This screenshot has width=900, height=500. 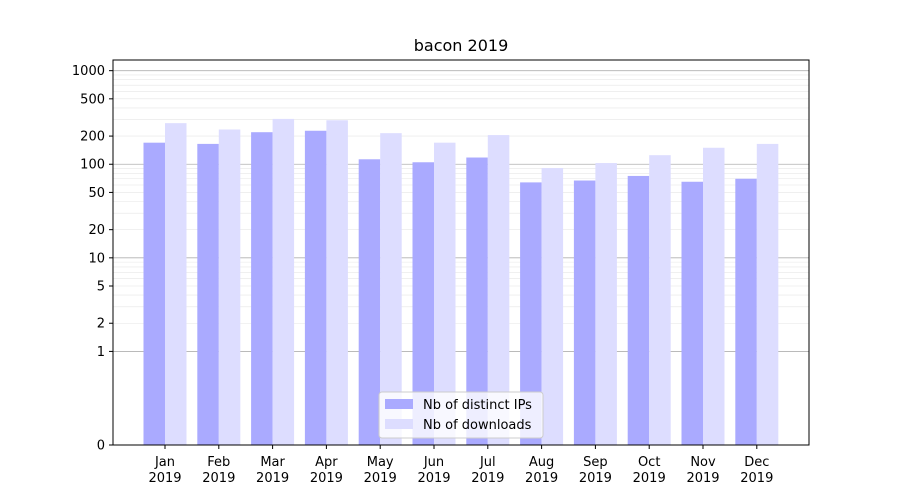 What do you see at coordinates (380, 462) in the screenshot?
I see `x-tick-label-month: May` at bounding box center [380, 462].